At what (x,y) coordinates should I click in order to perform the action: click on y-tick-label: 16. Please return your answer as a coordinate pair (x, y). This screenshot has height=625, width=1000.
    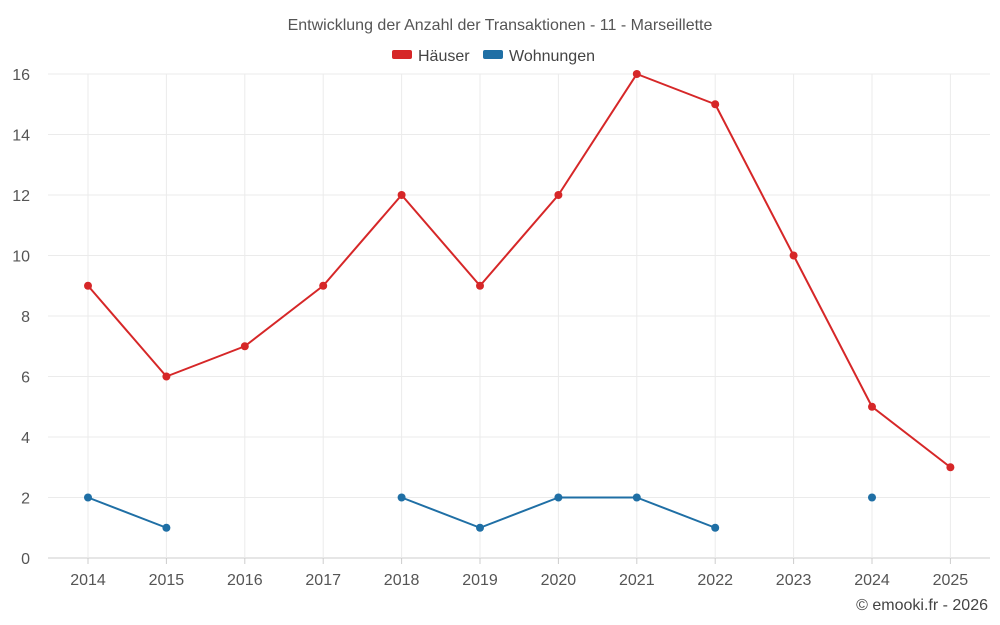
    Looking at the image, I should click on (21, 75).